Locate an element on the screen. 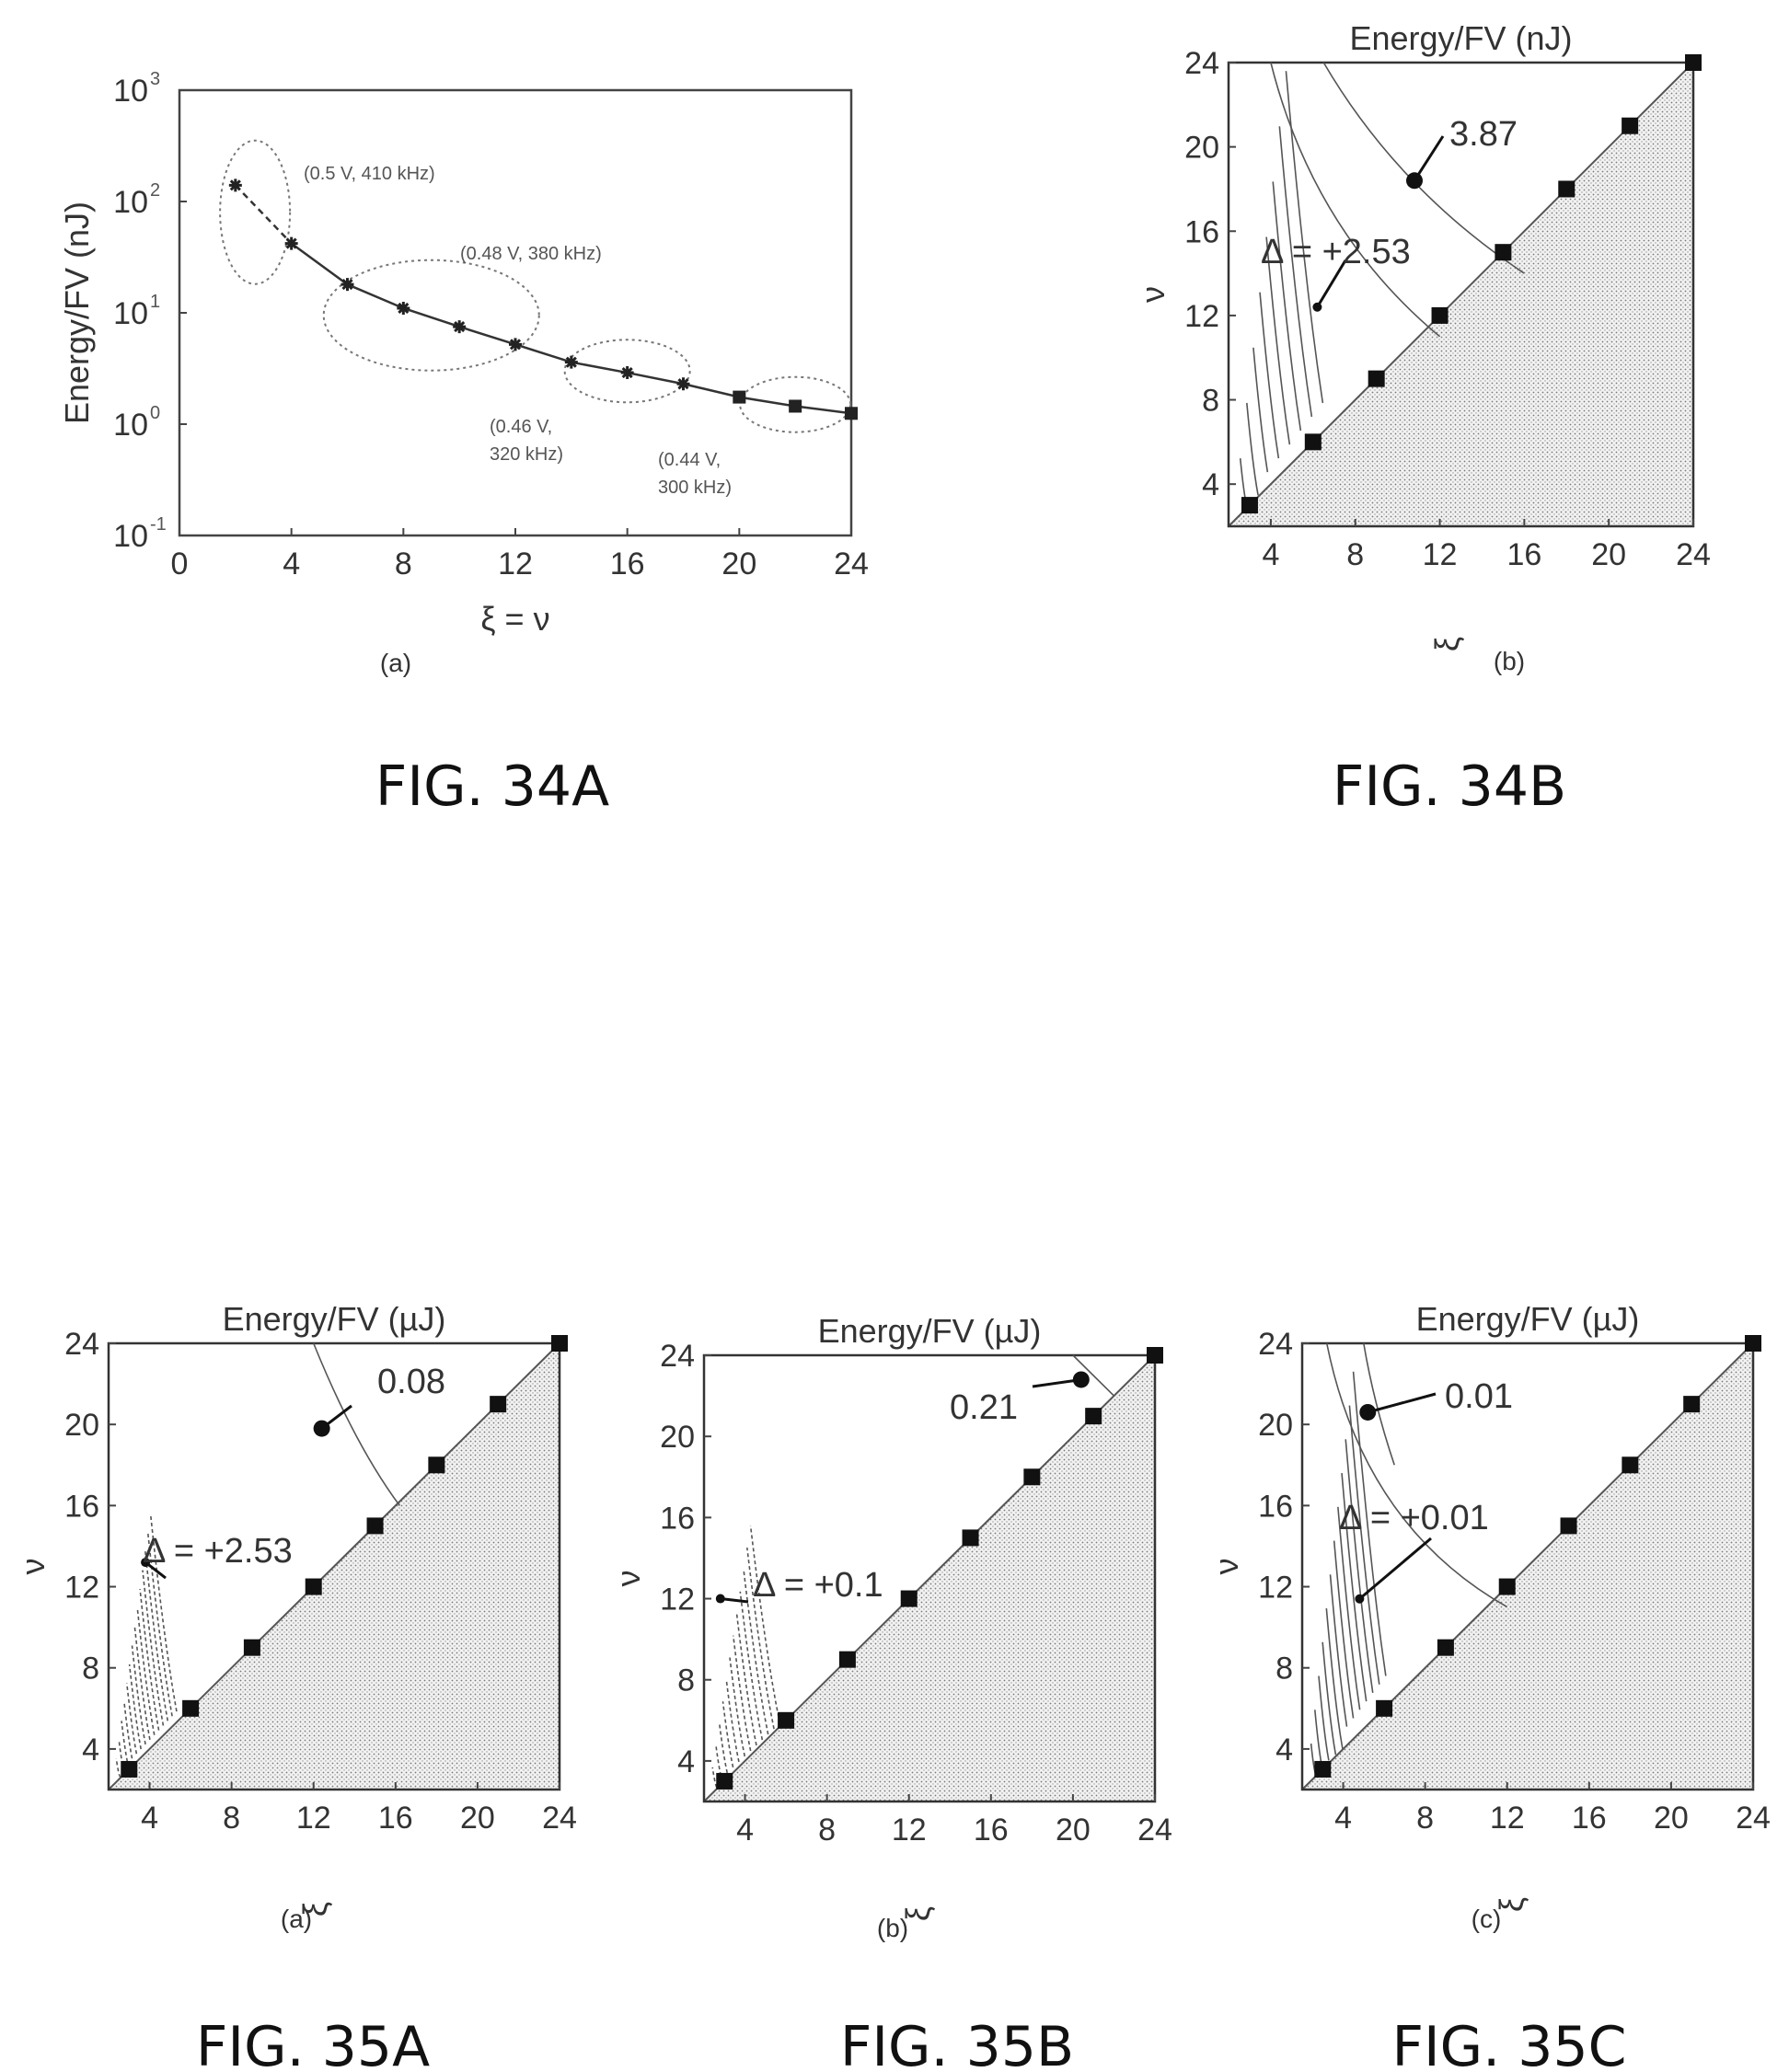 Image resolution: width=1789 pixels, height=2072 pixels. y-tick-exponent: 1 is located at coordinates (155, 302).